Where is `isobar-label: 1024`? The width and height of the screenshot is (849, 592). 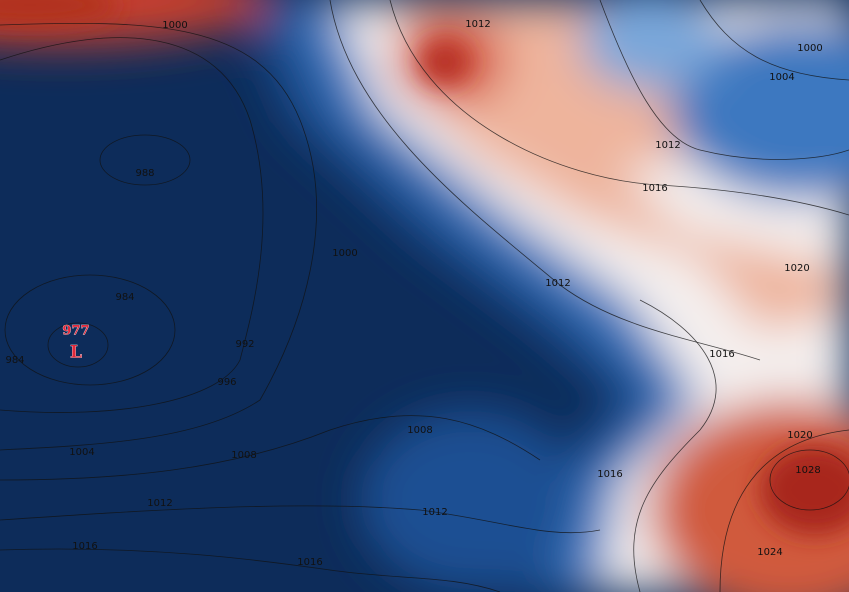 isobar-label: 1024 is located at coordinates (769, 552).